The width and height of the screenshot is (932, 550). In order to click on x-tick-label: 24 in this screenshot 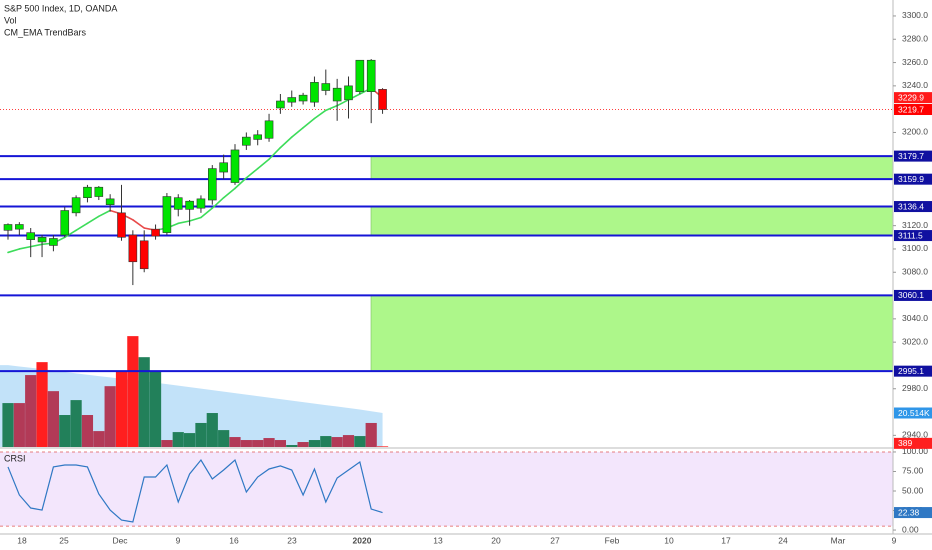, I will do `click(783, 540)`.